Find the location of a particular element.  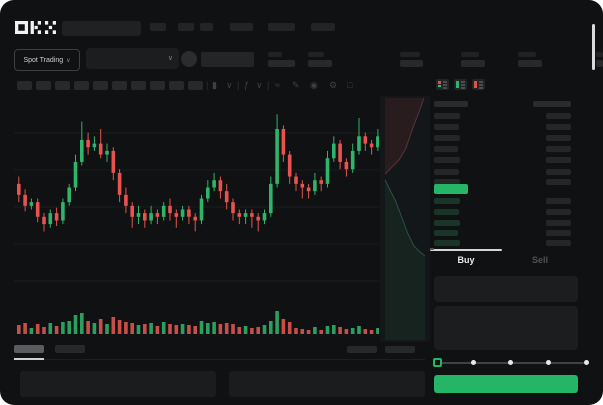

scrollbar is located at coordinates (593, 47).